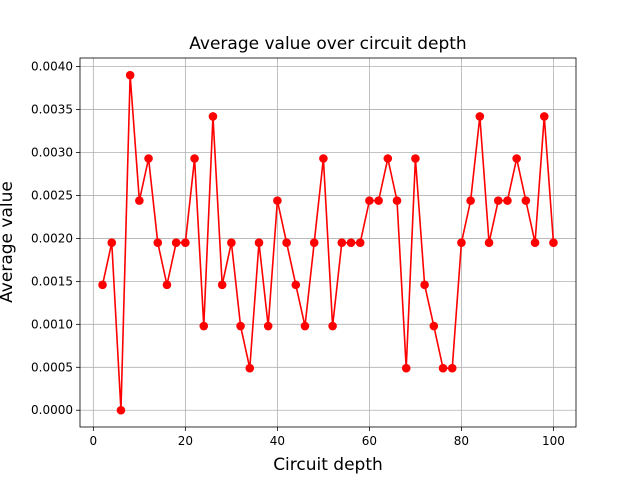 The width and height of the screenshot is (640, 480). Describe the element at coordinates (369, 441) in the screenshot. I see `x-tick-label: 60` at that location.